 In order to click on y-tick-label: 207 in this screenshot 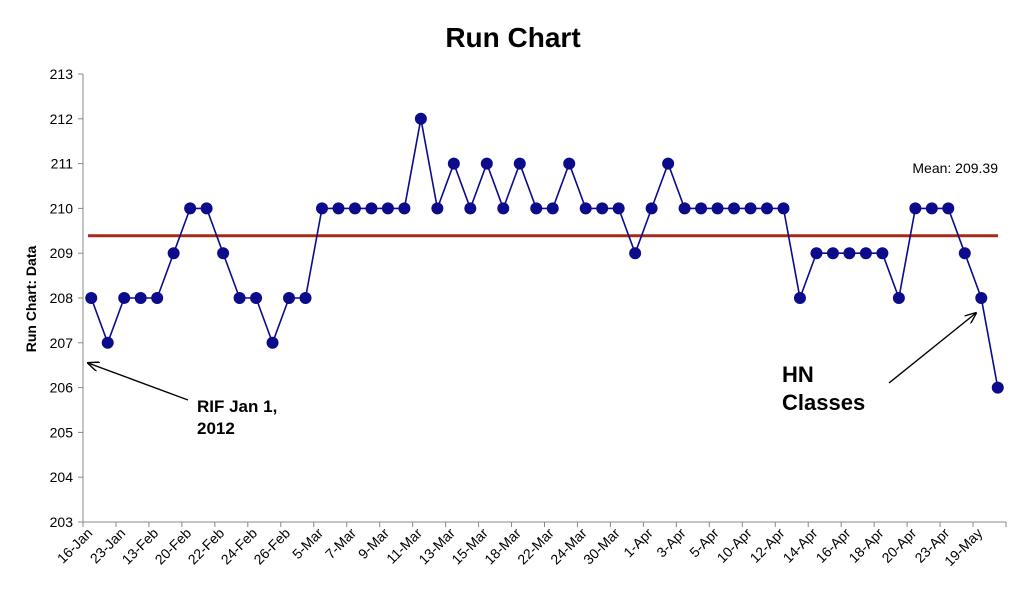, I will do `click(62, 343)`.